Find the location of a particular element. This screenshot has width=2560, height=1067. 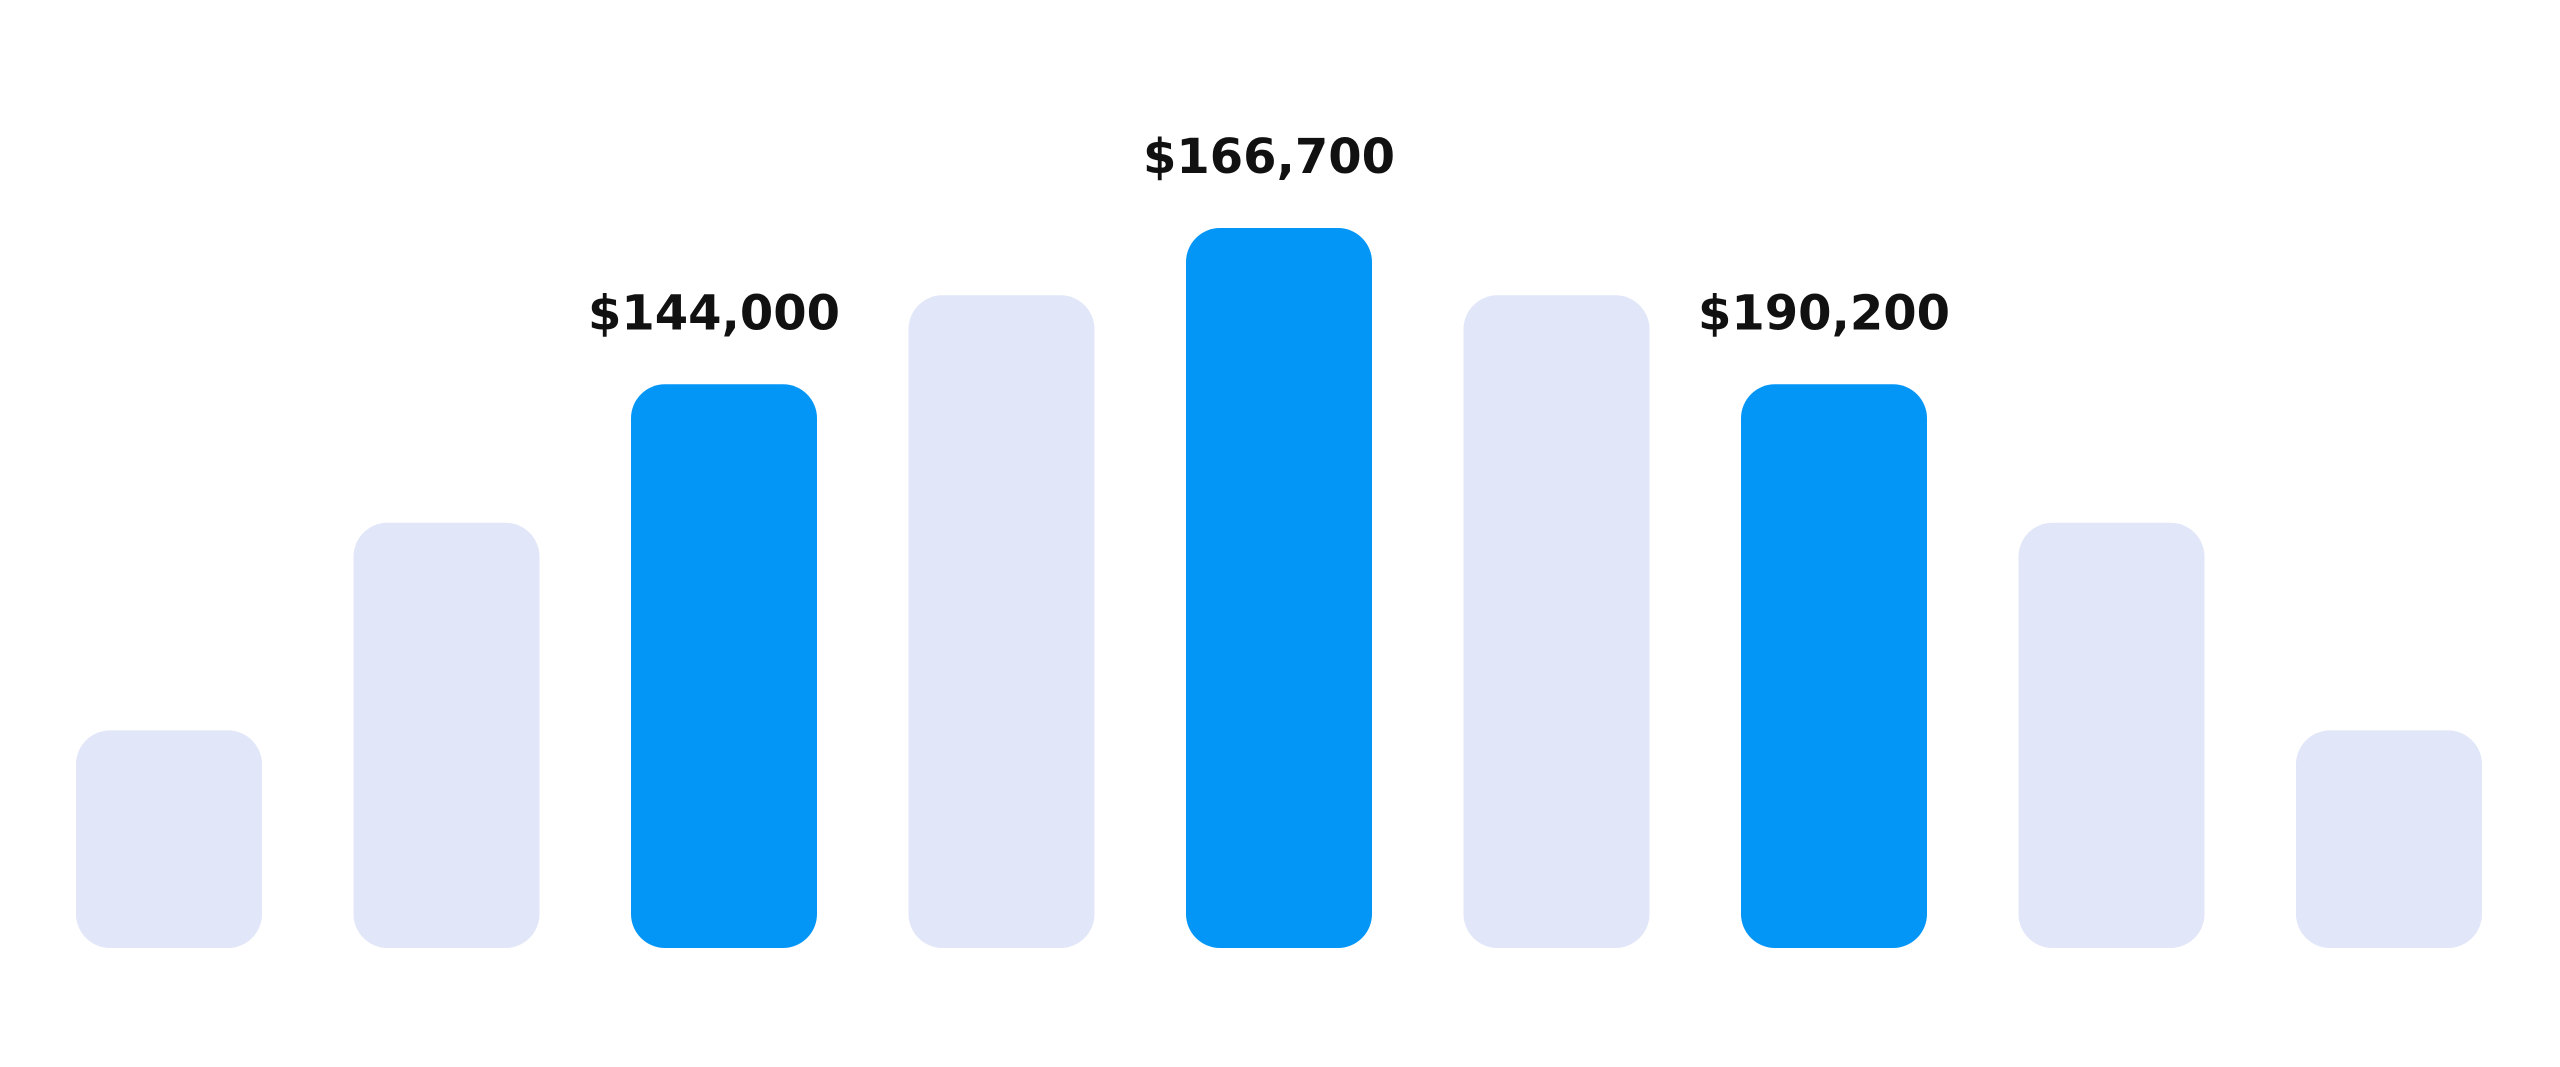

data-labels-group: $144,000 $166,700 $190,200 is located at coordinates (1269, 235).